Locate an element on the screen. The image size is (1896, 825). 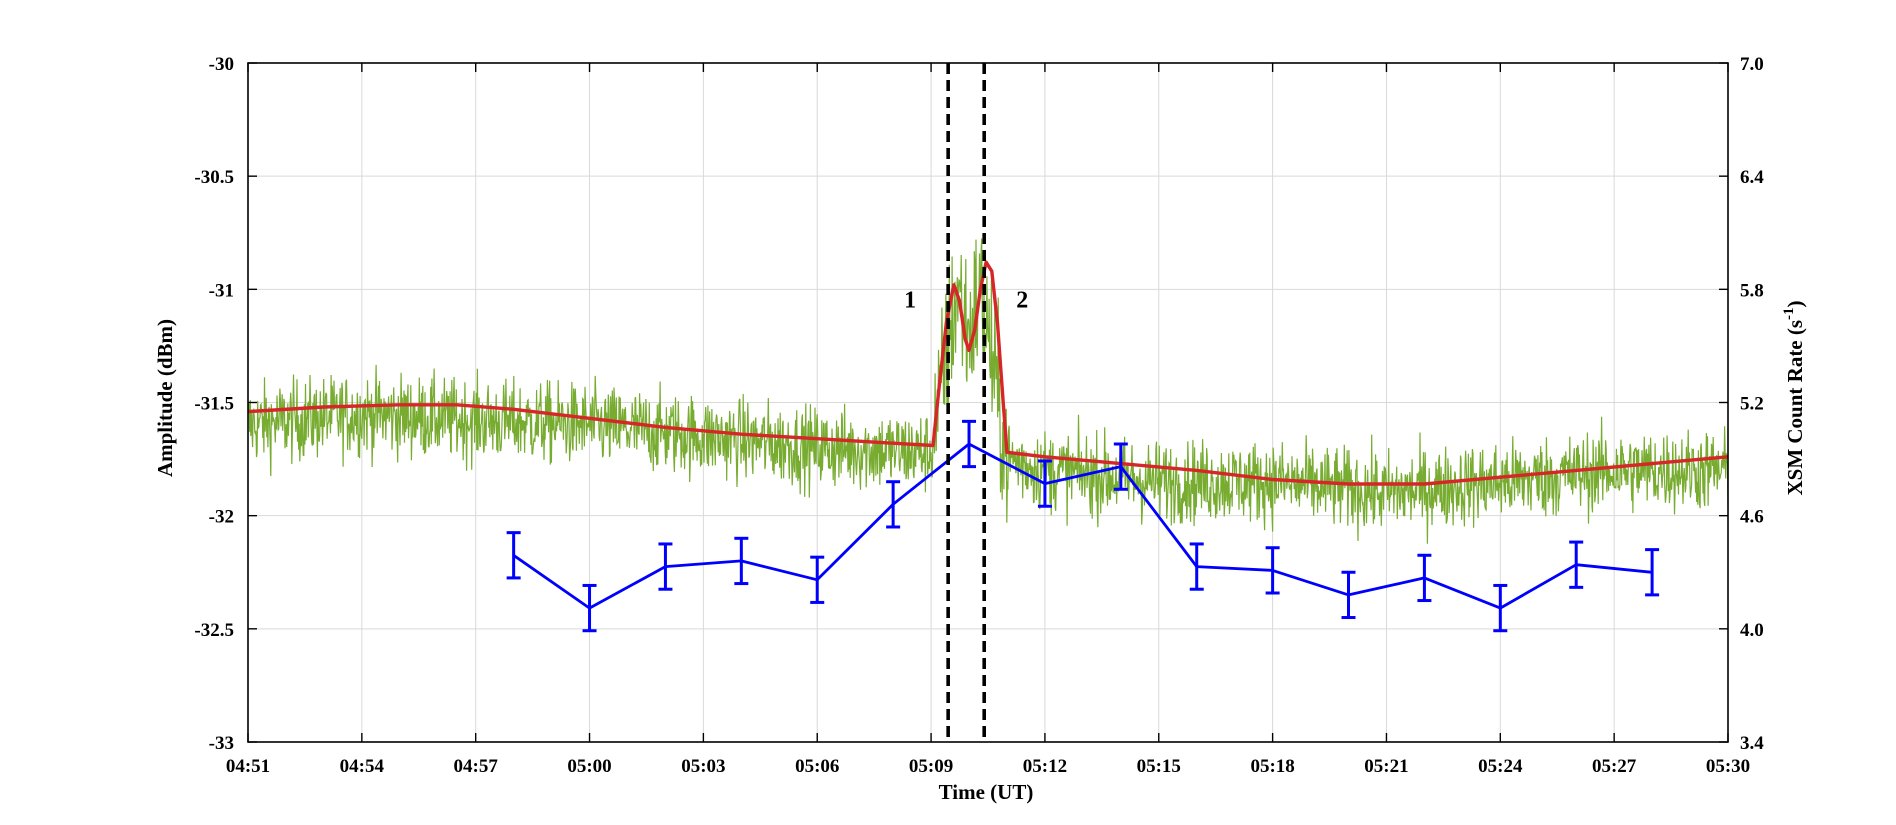
x-tick-label: 04:51 is located at coordinates (248, 766).